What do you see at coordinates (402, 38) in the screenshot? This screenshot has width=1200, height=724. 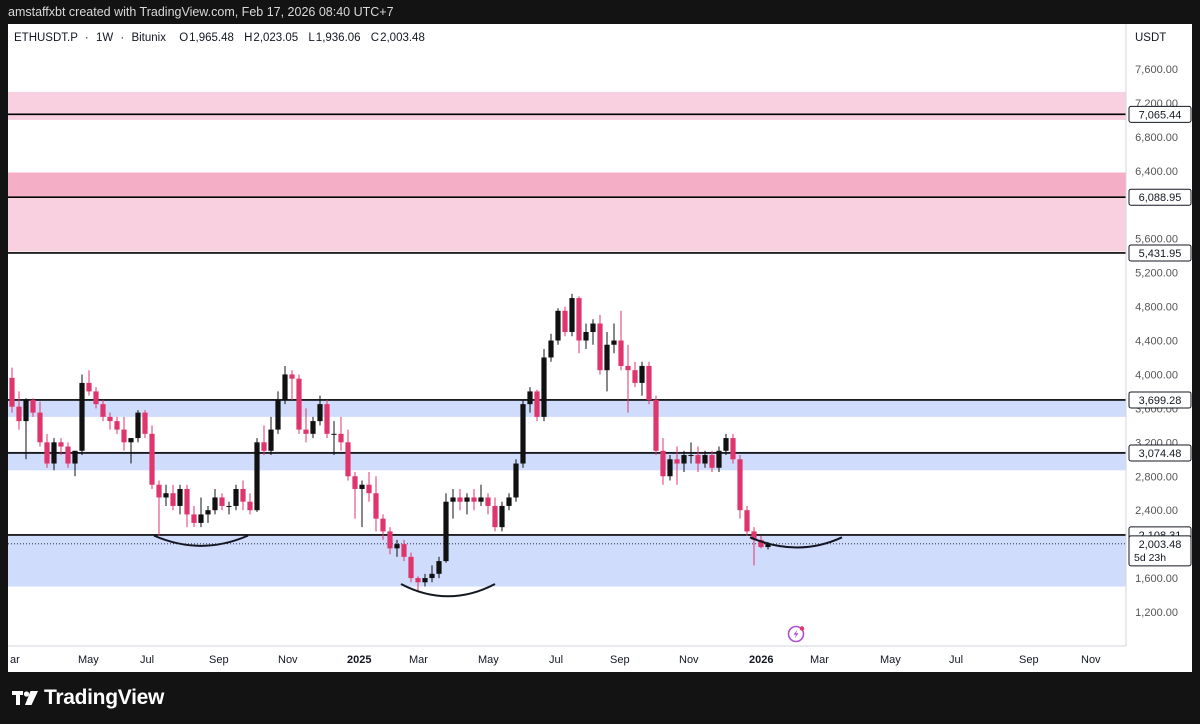 I see `close-value: 2,003.48` at bounding box center [402, 38].